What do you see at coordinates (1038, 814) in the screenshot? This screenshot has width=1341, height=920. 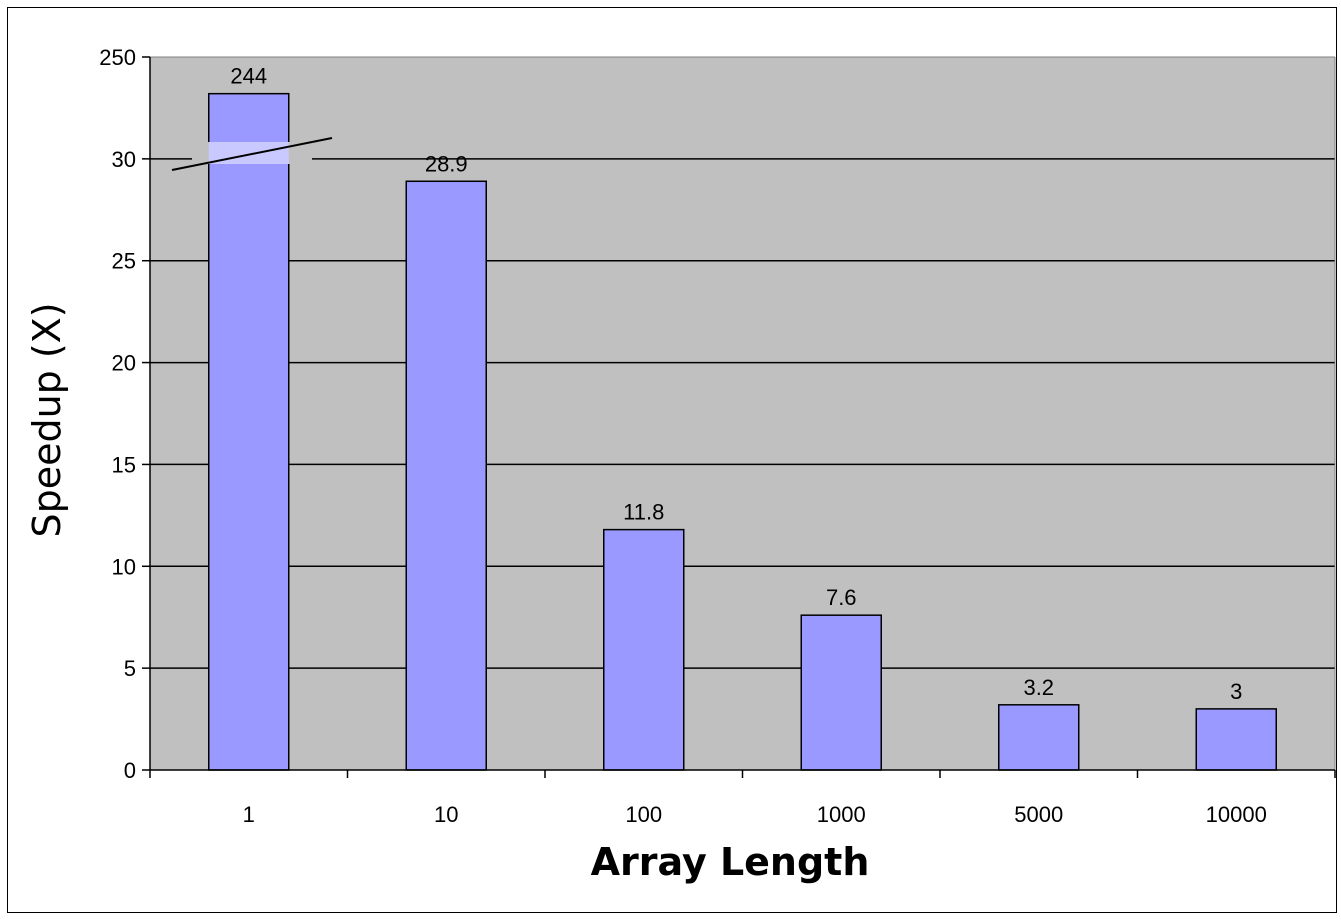 I see `x-tick-label: 5000` at bounding box center [1038, 814].